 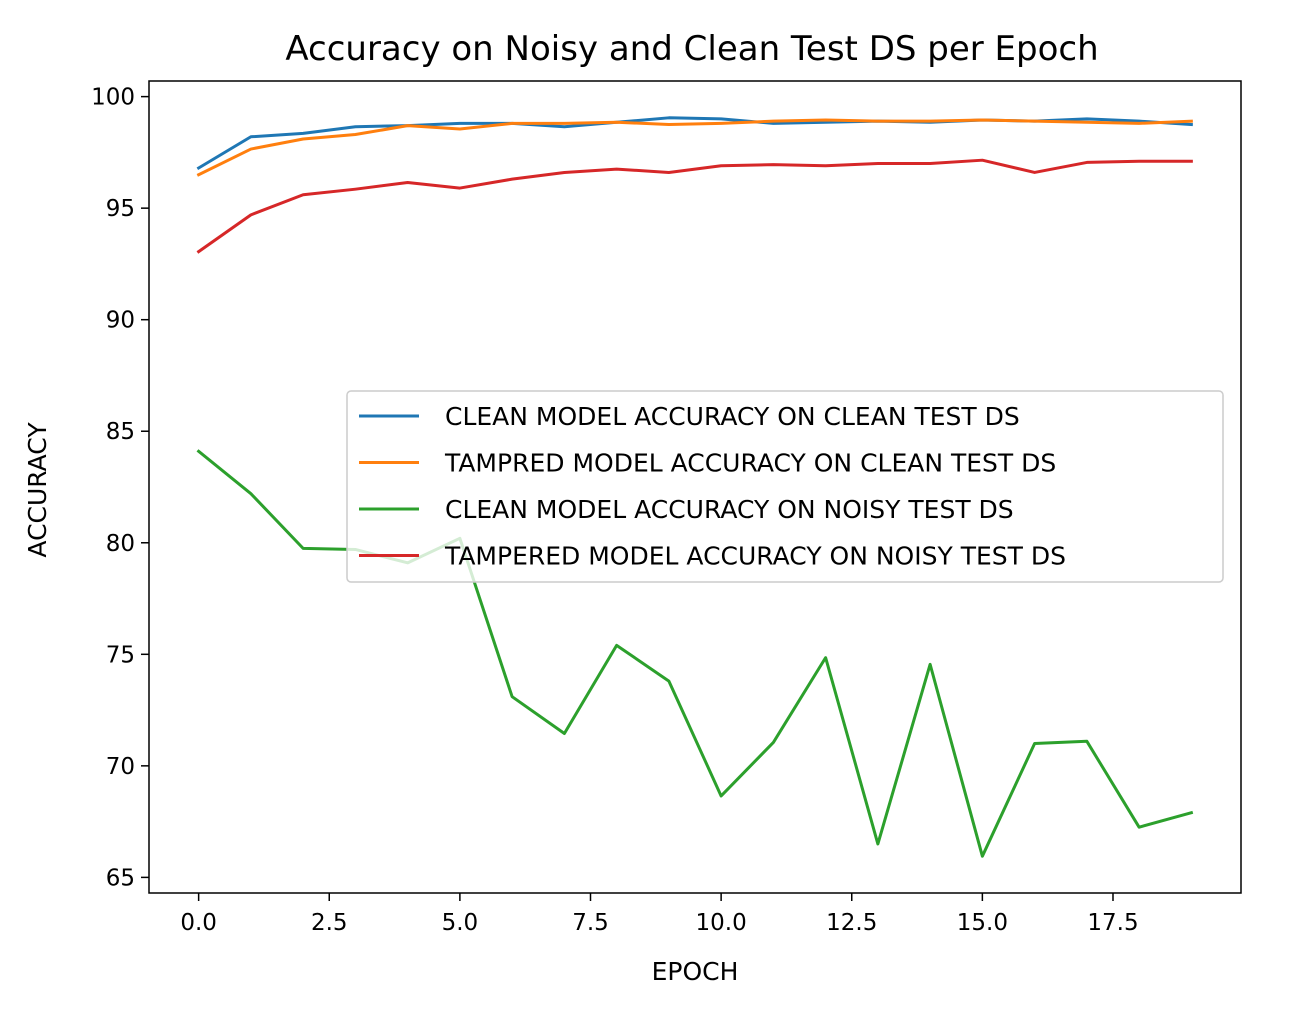 I want to click on y-tick-label: 95, so click(x=120, y=209).